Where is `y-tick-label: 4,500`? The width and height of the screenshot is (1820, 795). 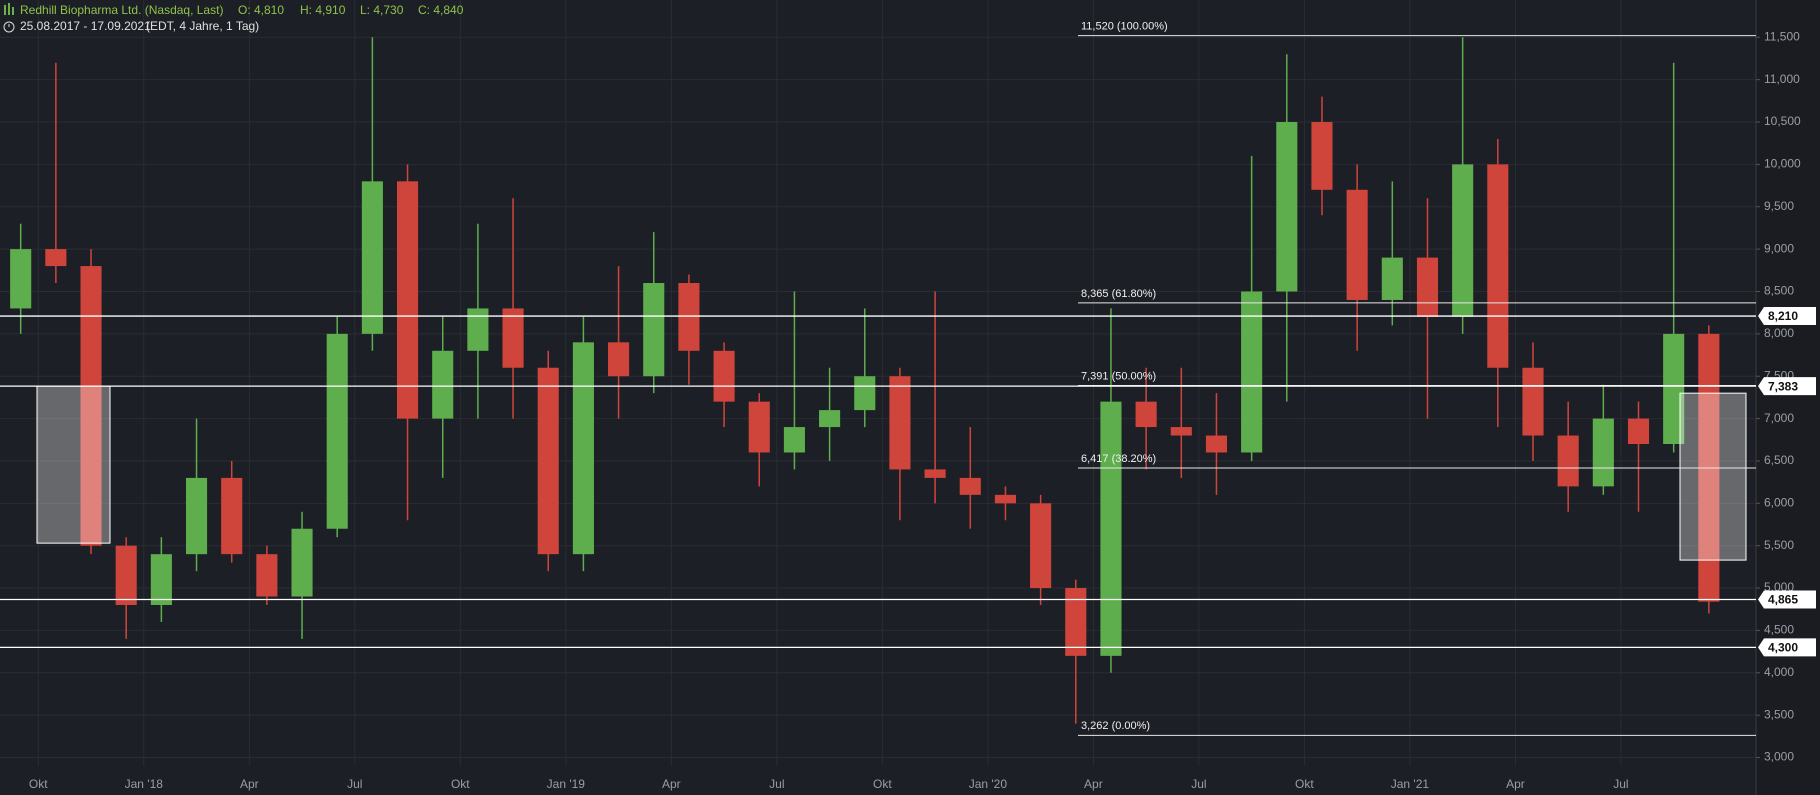
y-tick-label: 4,500 is located at coordinates (1779, 630).